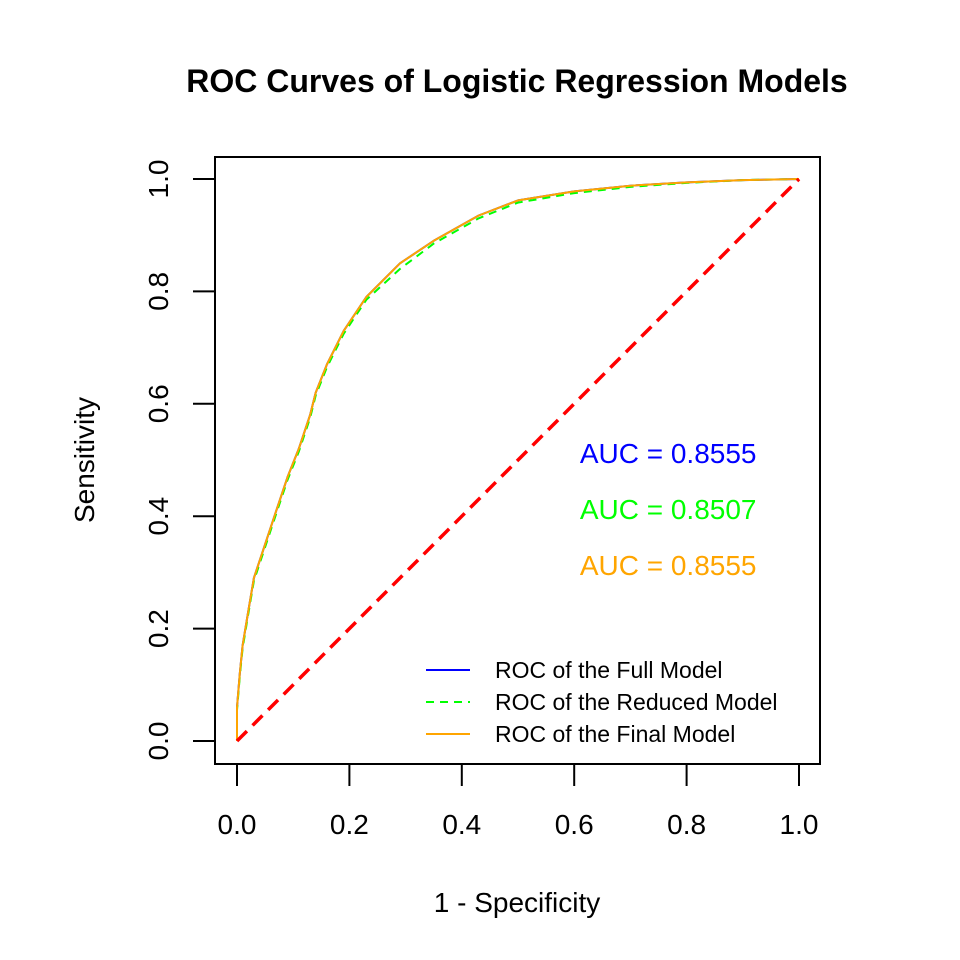 The width and height of the screenshot is (960, 960). Describe the element at coordinates (574, 824) in the screenshot. I see `x-tick-label: 0.6` at that location.